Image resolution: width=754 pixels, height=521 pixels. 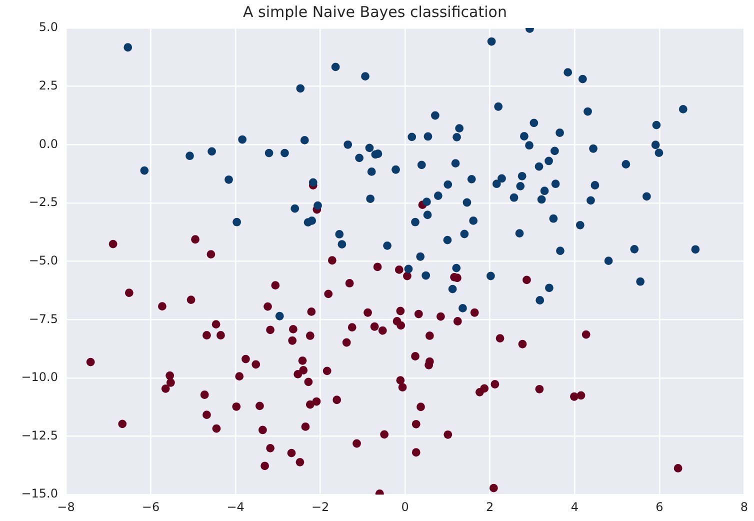 What do you see at coordinates (43, 202) in the screenshot?
I see `y-tick-label: −2.5` at bounding box center [43, 202].